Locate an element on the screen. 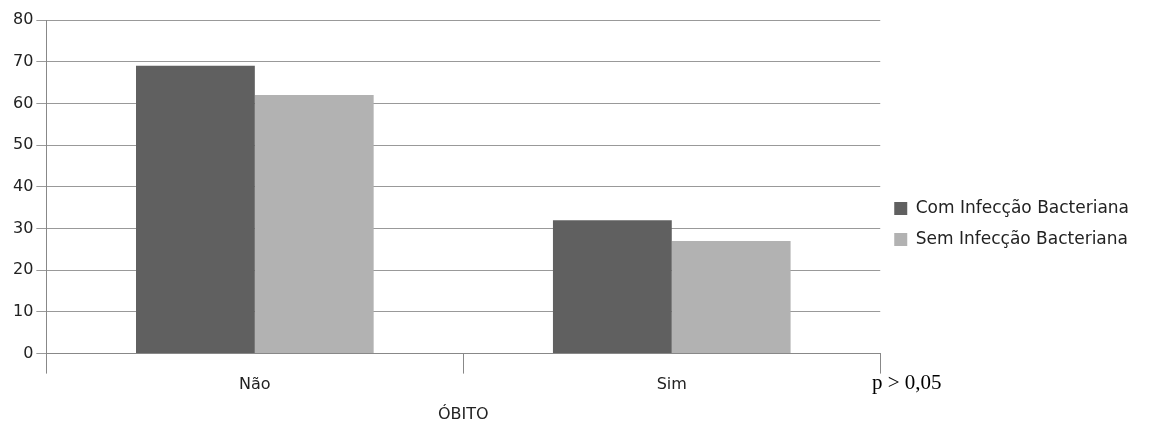 This screenshot has height=434, width=1159. text: p > 0,05 is located at coordinates (907, 382).